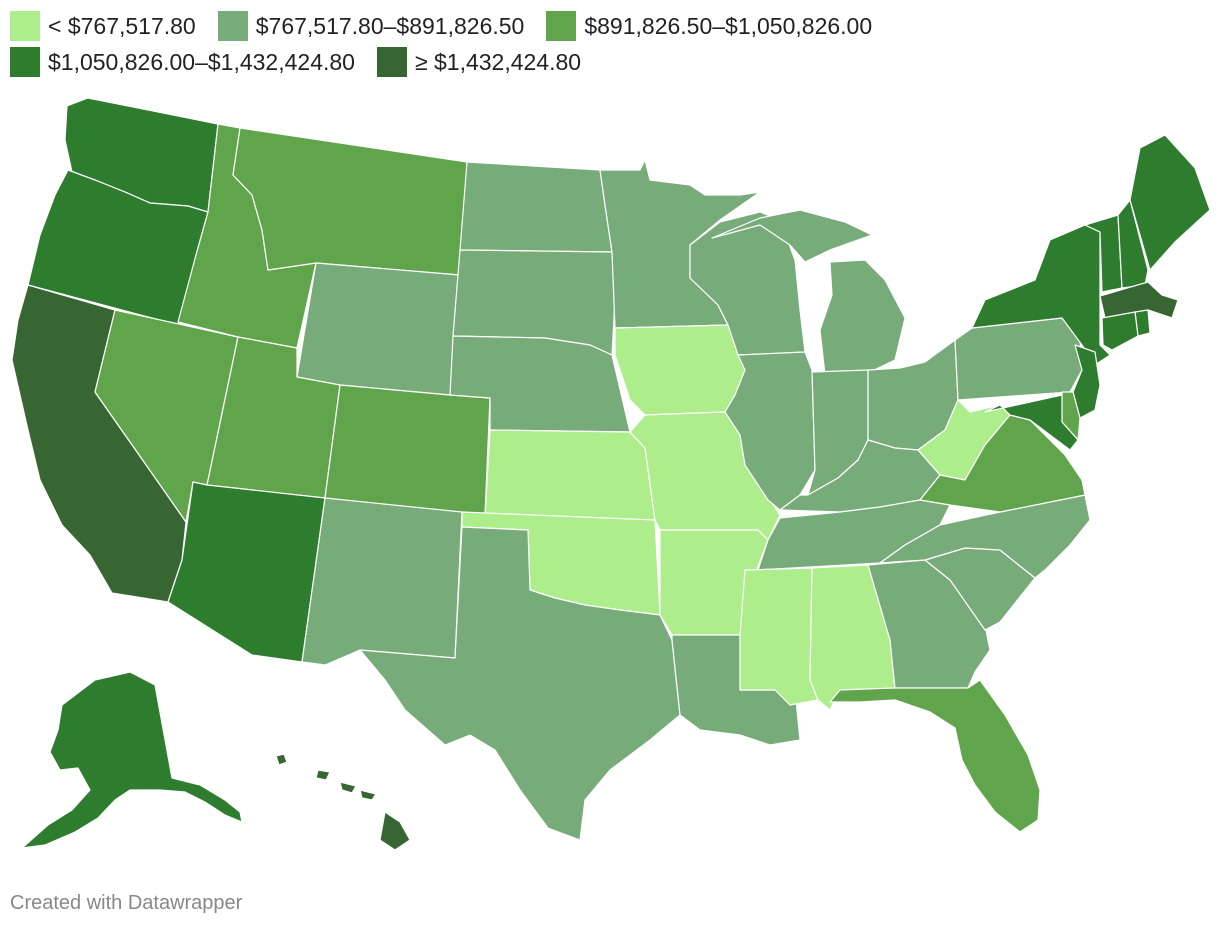  I want to click on state-tx, so click(520, 683).